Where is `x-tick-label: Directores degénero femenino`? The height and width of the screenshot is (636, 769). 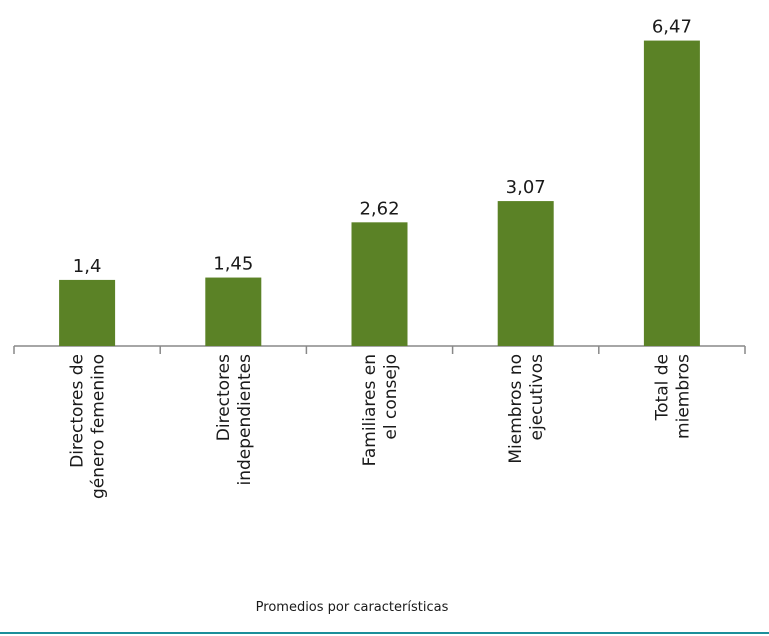
x-tick-label: Directores degénero femenino is located at coordinates (88, 426).